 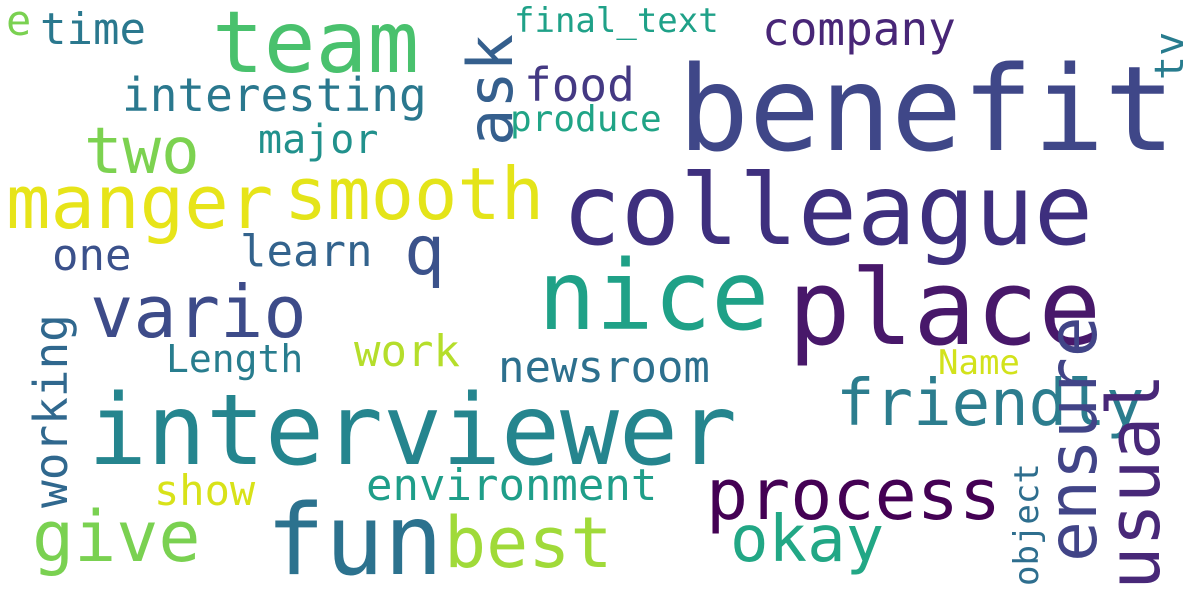 I want to click on word-name: Name, so click(x=979, y=363).